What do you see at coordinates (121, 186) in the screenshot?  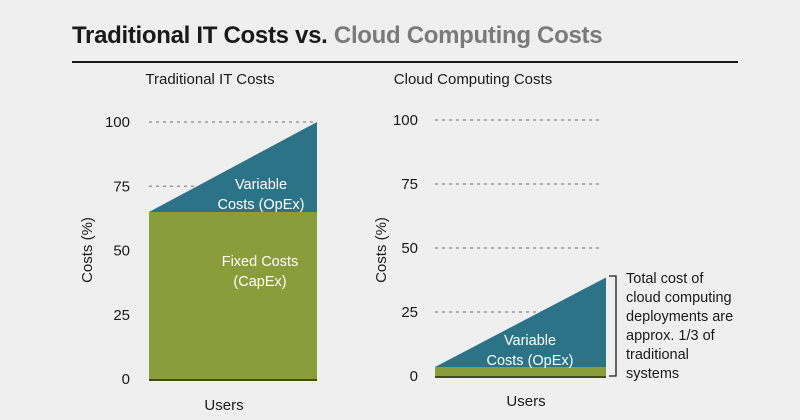 I see `traditional-y-tick-label: 75` at bounding box center [121, 186].